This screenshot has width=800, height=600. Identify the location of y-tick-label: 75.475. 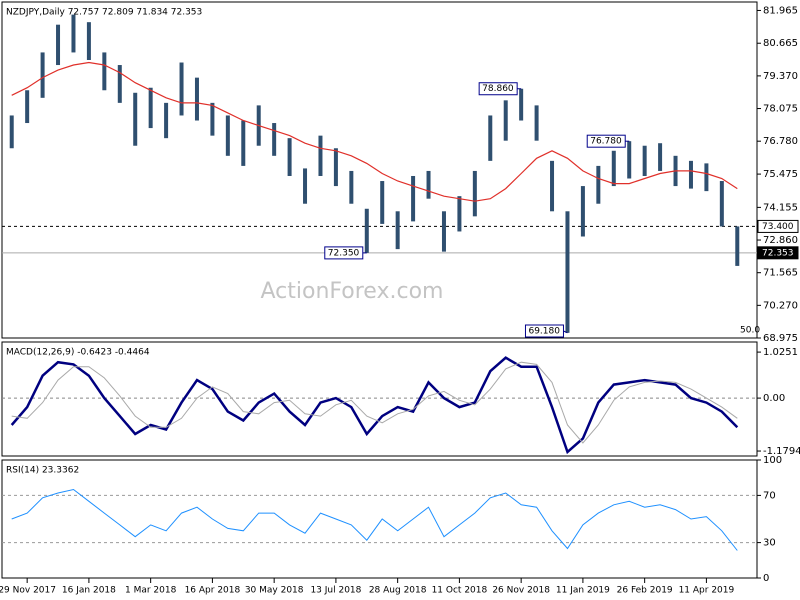
(780, 174).